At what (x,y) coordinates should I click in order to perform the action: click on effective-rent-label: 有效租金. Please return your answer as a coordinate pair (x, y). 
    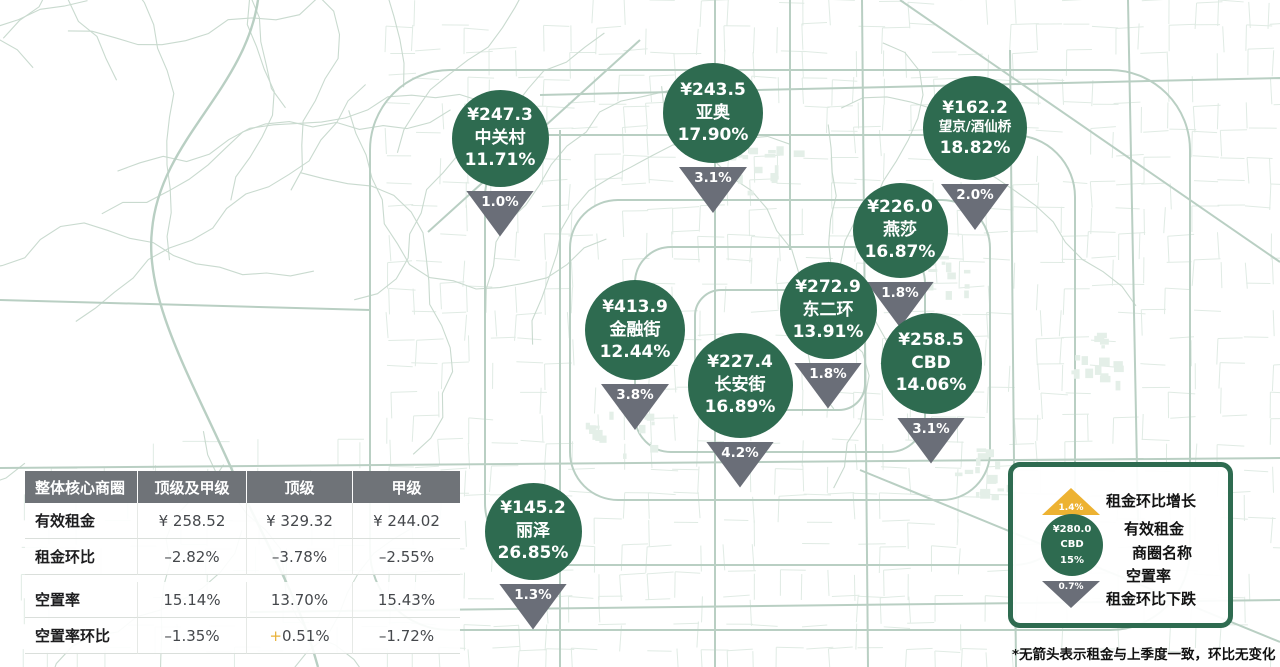
    Looking at the image, I should click on (1154, 529).